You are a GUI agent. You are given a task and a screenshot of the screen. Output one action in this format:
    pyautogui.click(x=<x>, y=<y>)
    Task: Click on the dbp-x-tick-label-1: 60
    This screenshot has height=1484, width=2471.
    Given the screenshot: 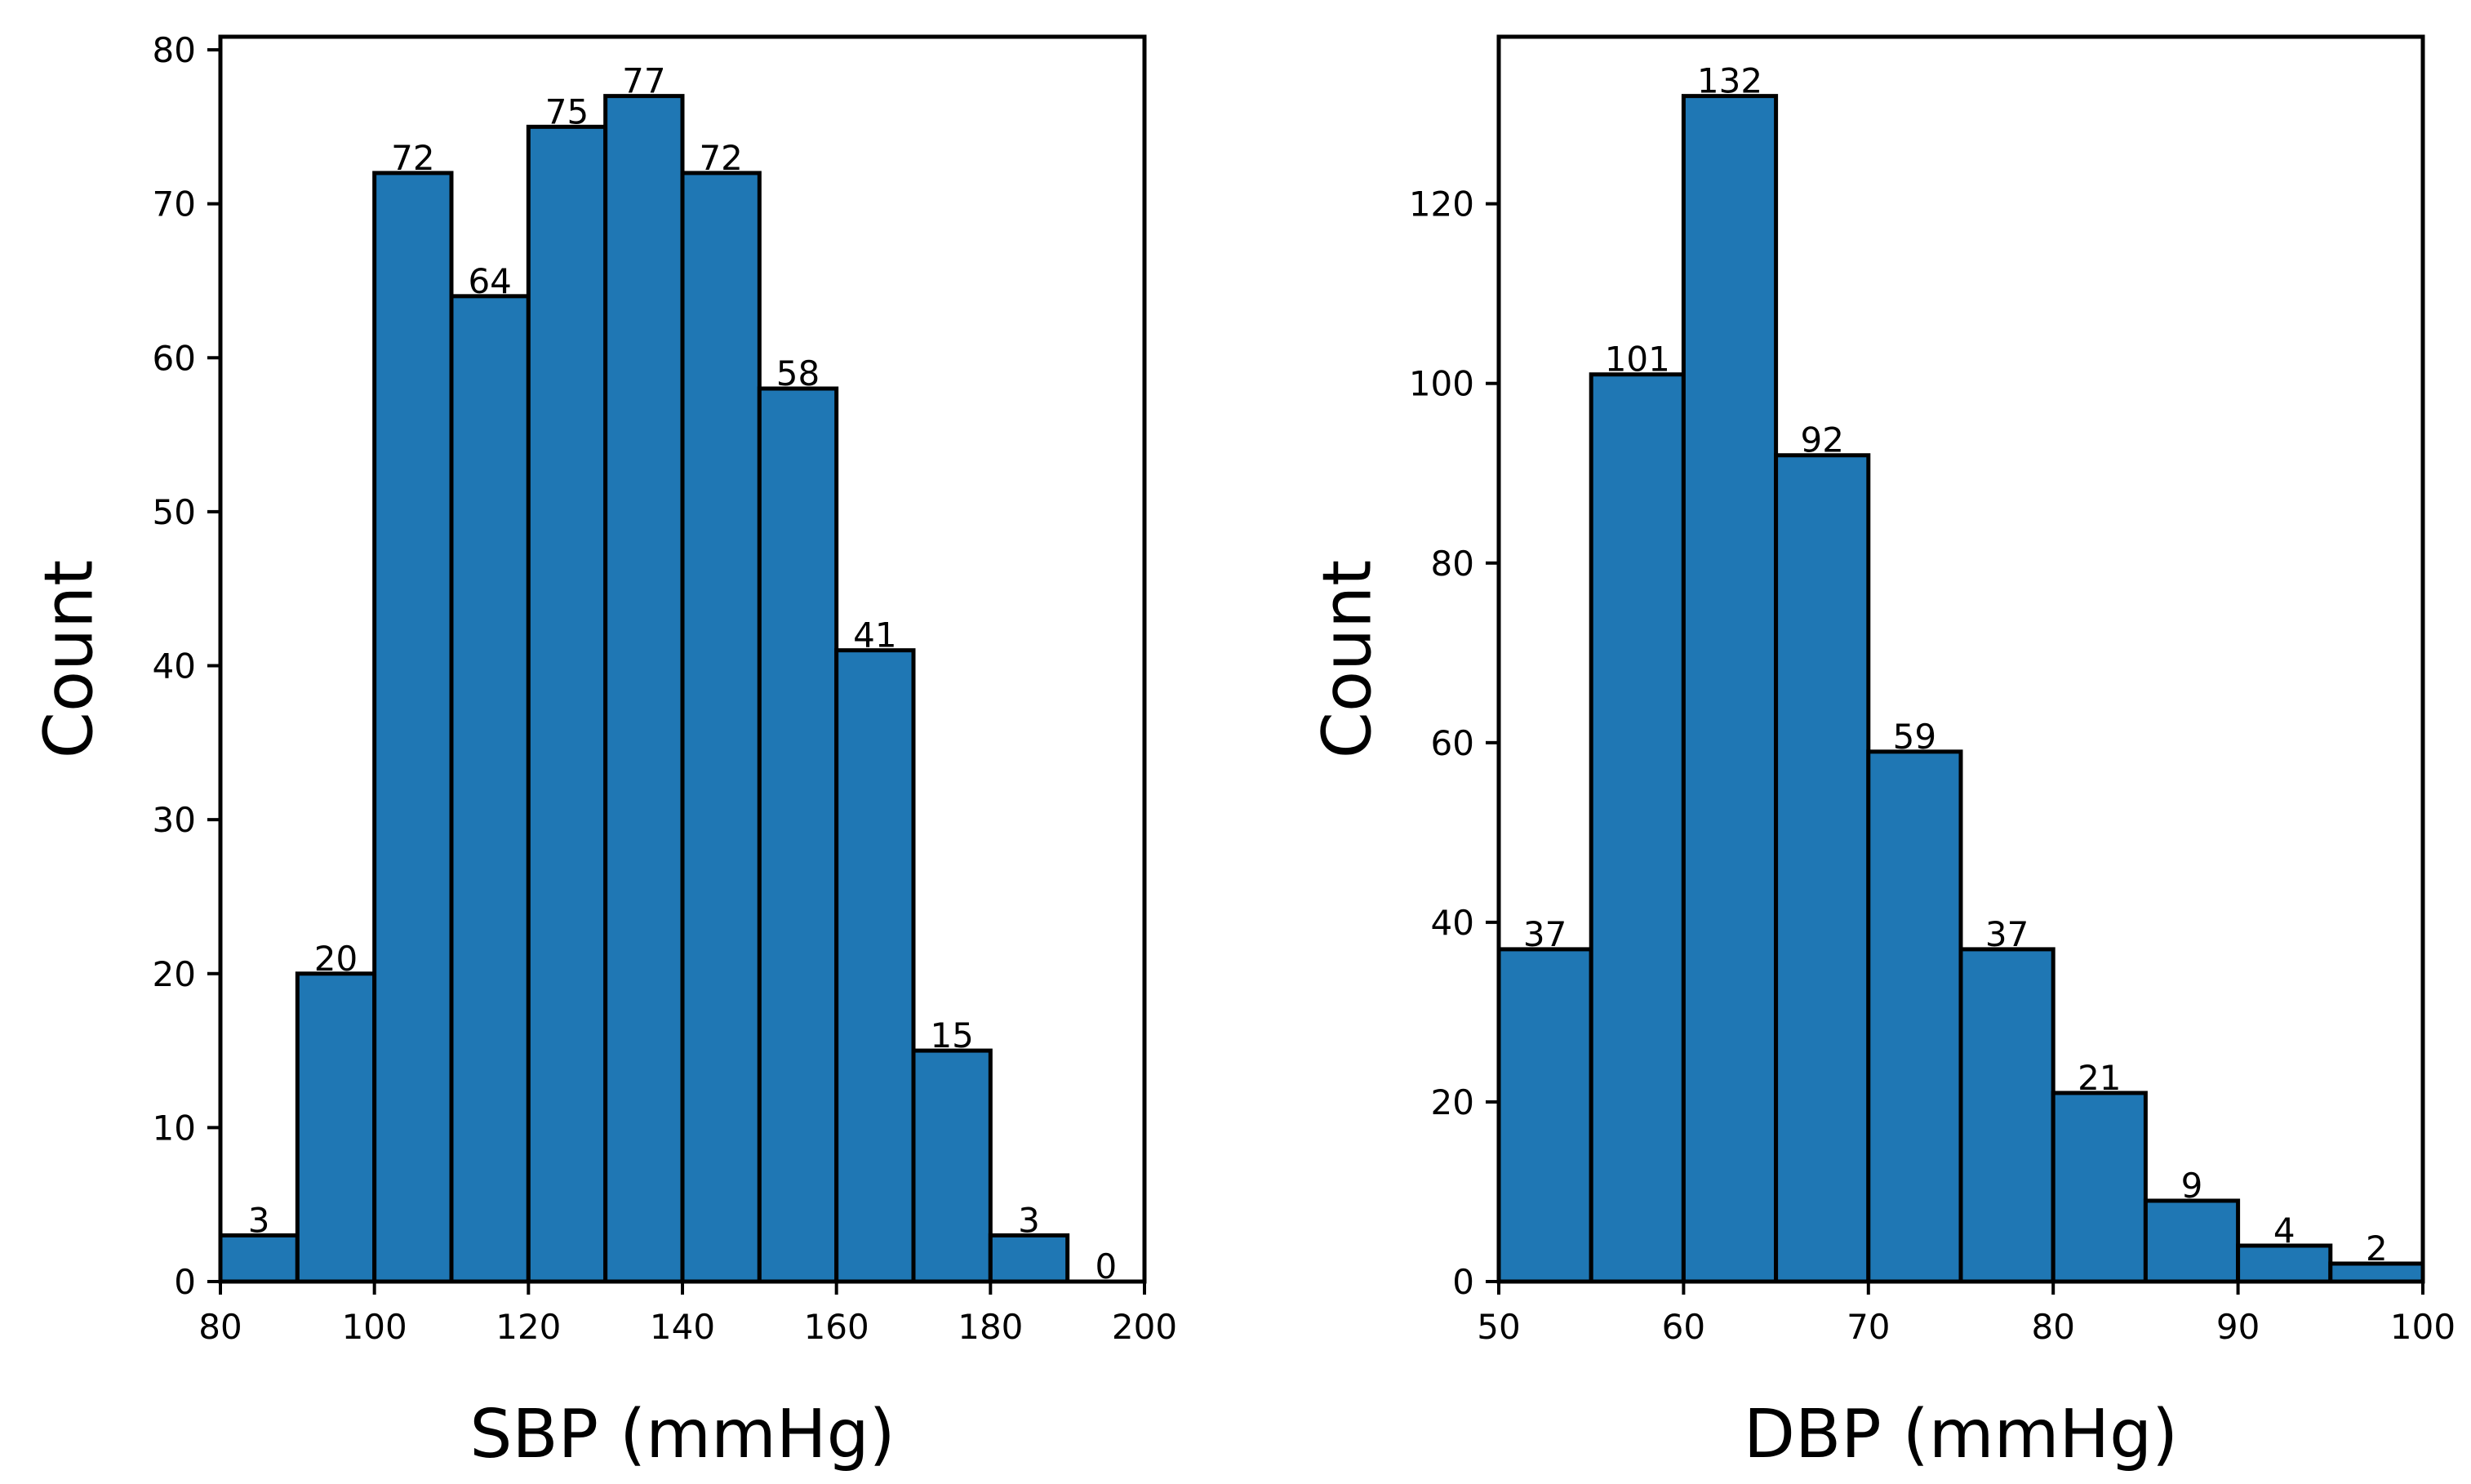 What is the action you would take?
    pyautogui.click(x=1683, y=1327)
    